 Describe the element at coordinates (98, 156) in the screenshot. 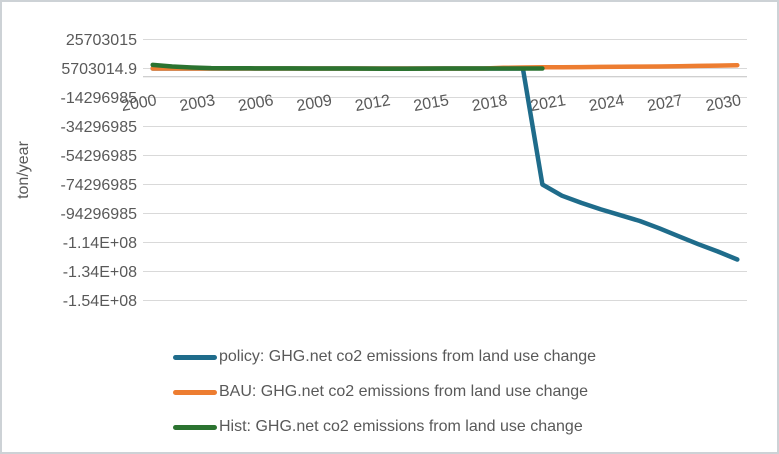

I see `y-axis-tick-label: -54296985` at that location.